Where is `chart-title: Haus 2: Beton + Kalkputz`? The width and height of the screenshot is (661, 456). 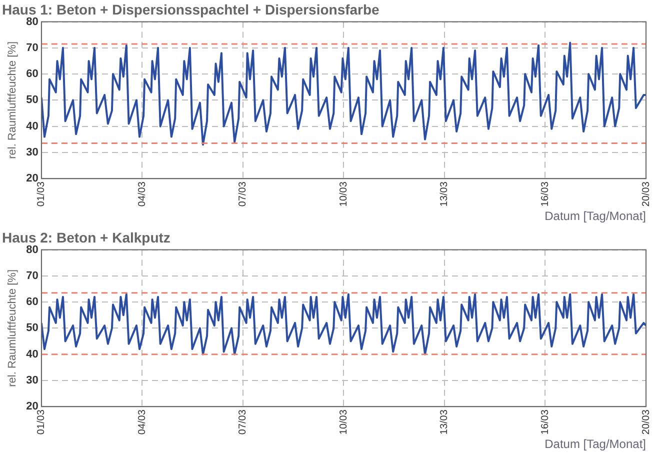 chart-title: Haus 2: Beton + Kalkputz is located at coordinates (86, 237).